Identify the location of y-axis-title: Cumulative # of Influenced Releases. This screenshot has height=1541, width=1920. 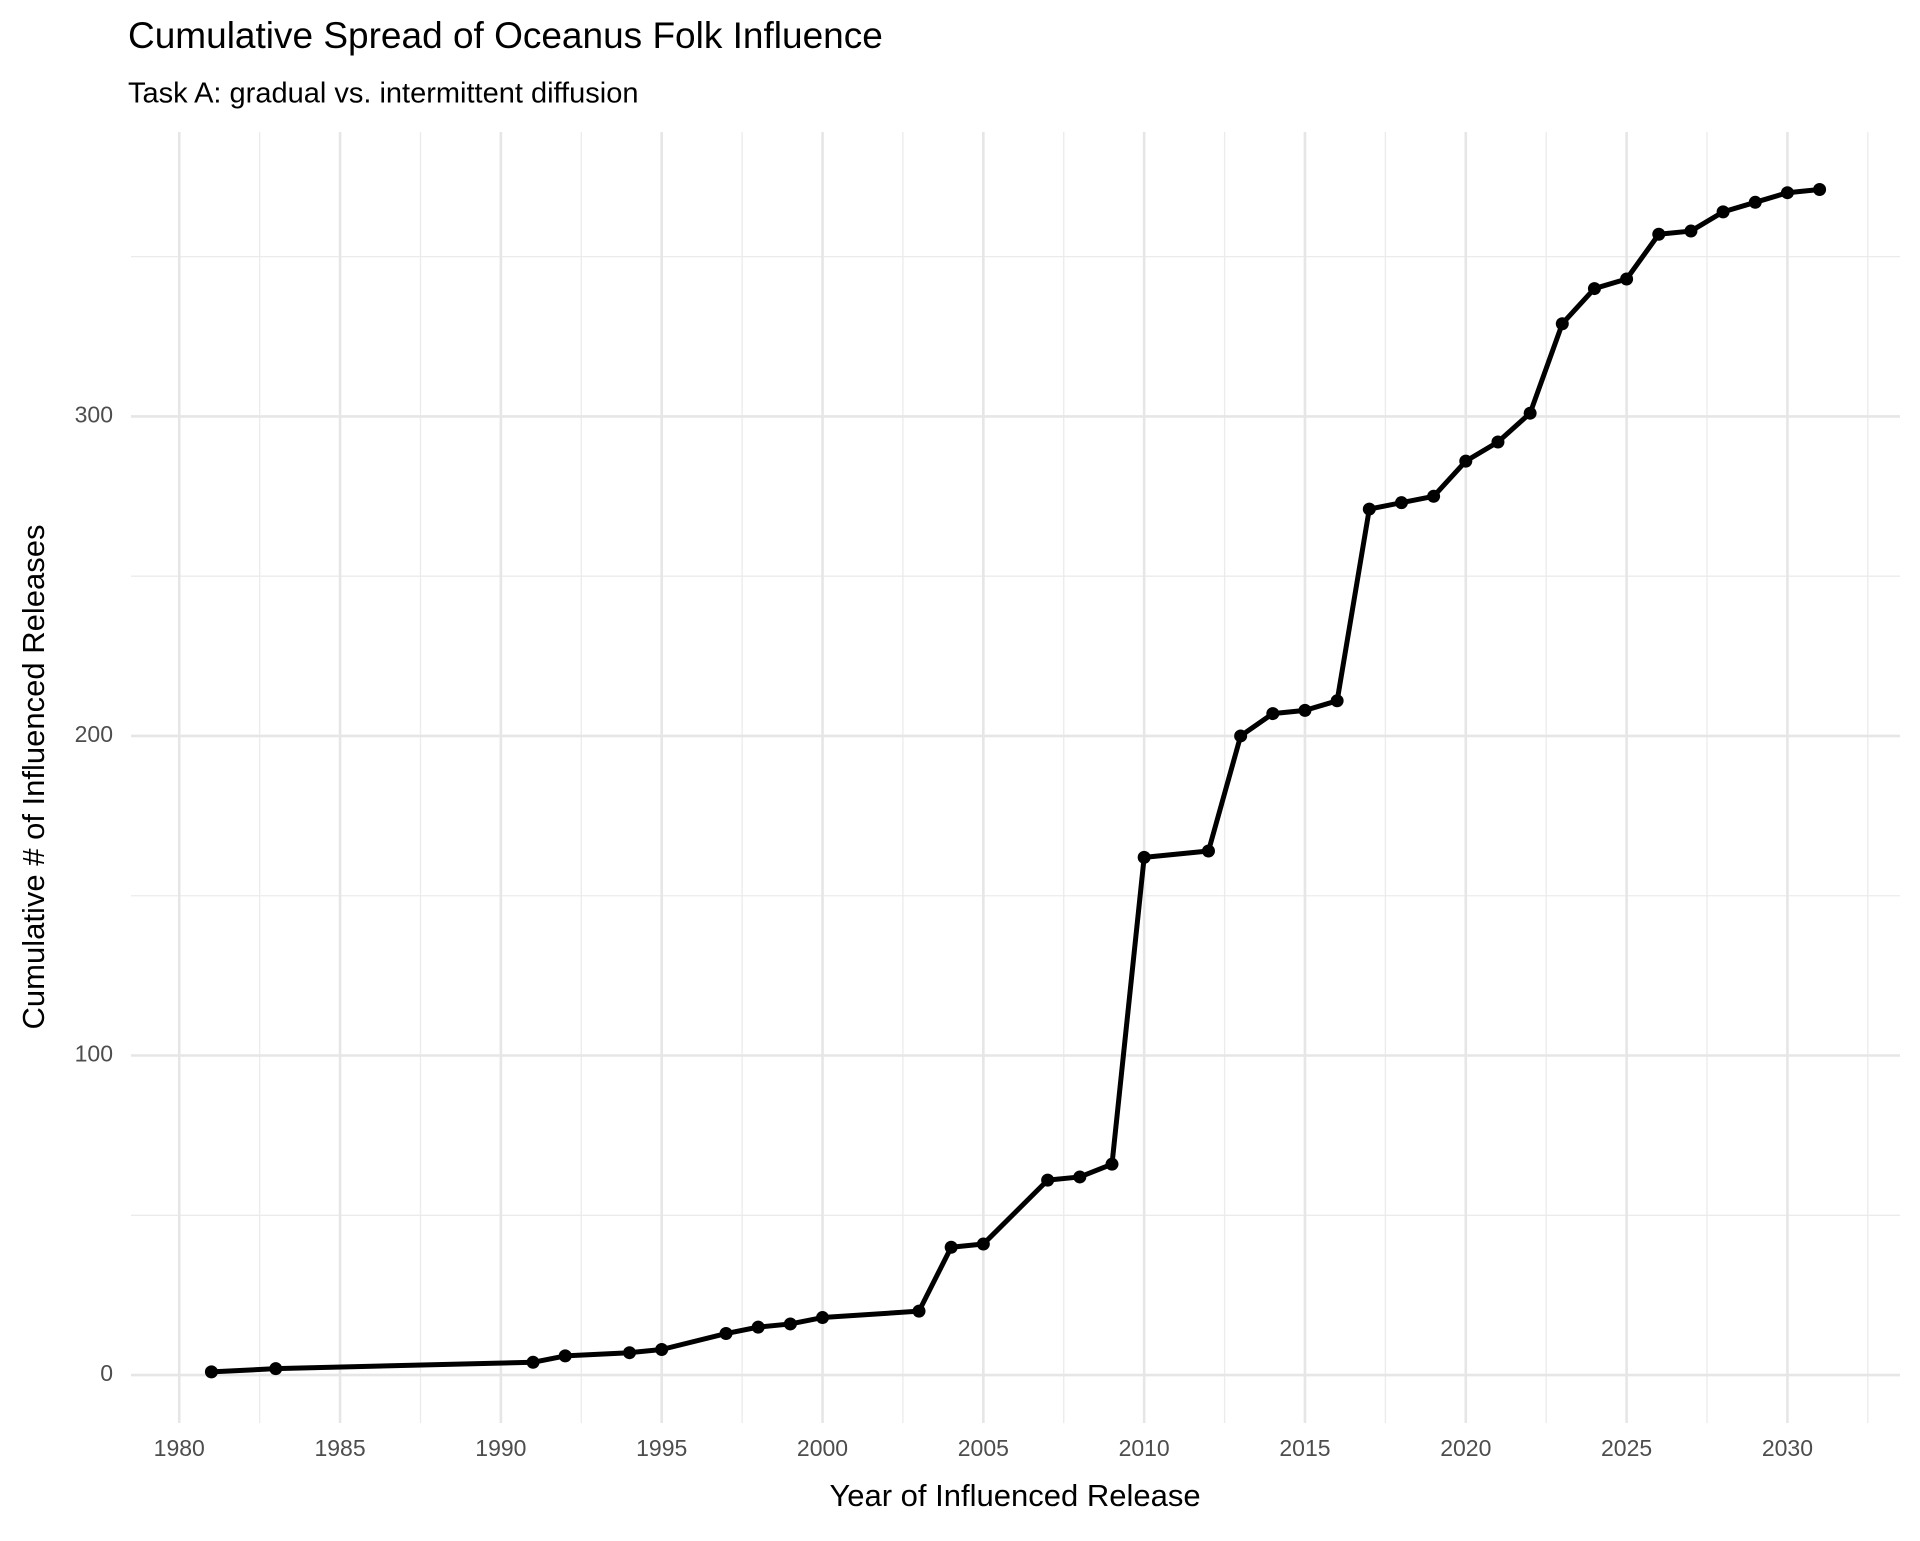
(33, 777).